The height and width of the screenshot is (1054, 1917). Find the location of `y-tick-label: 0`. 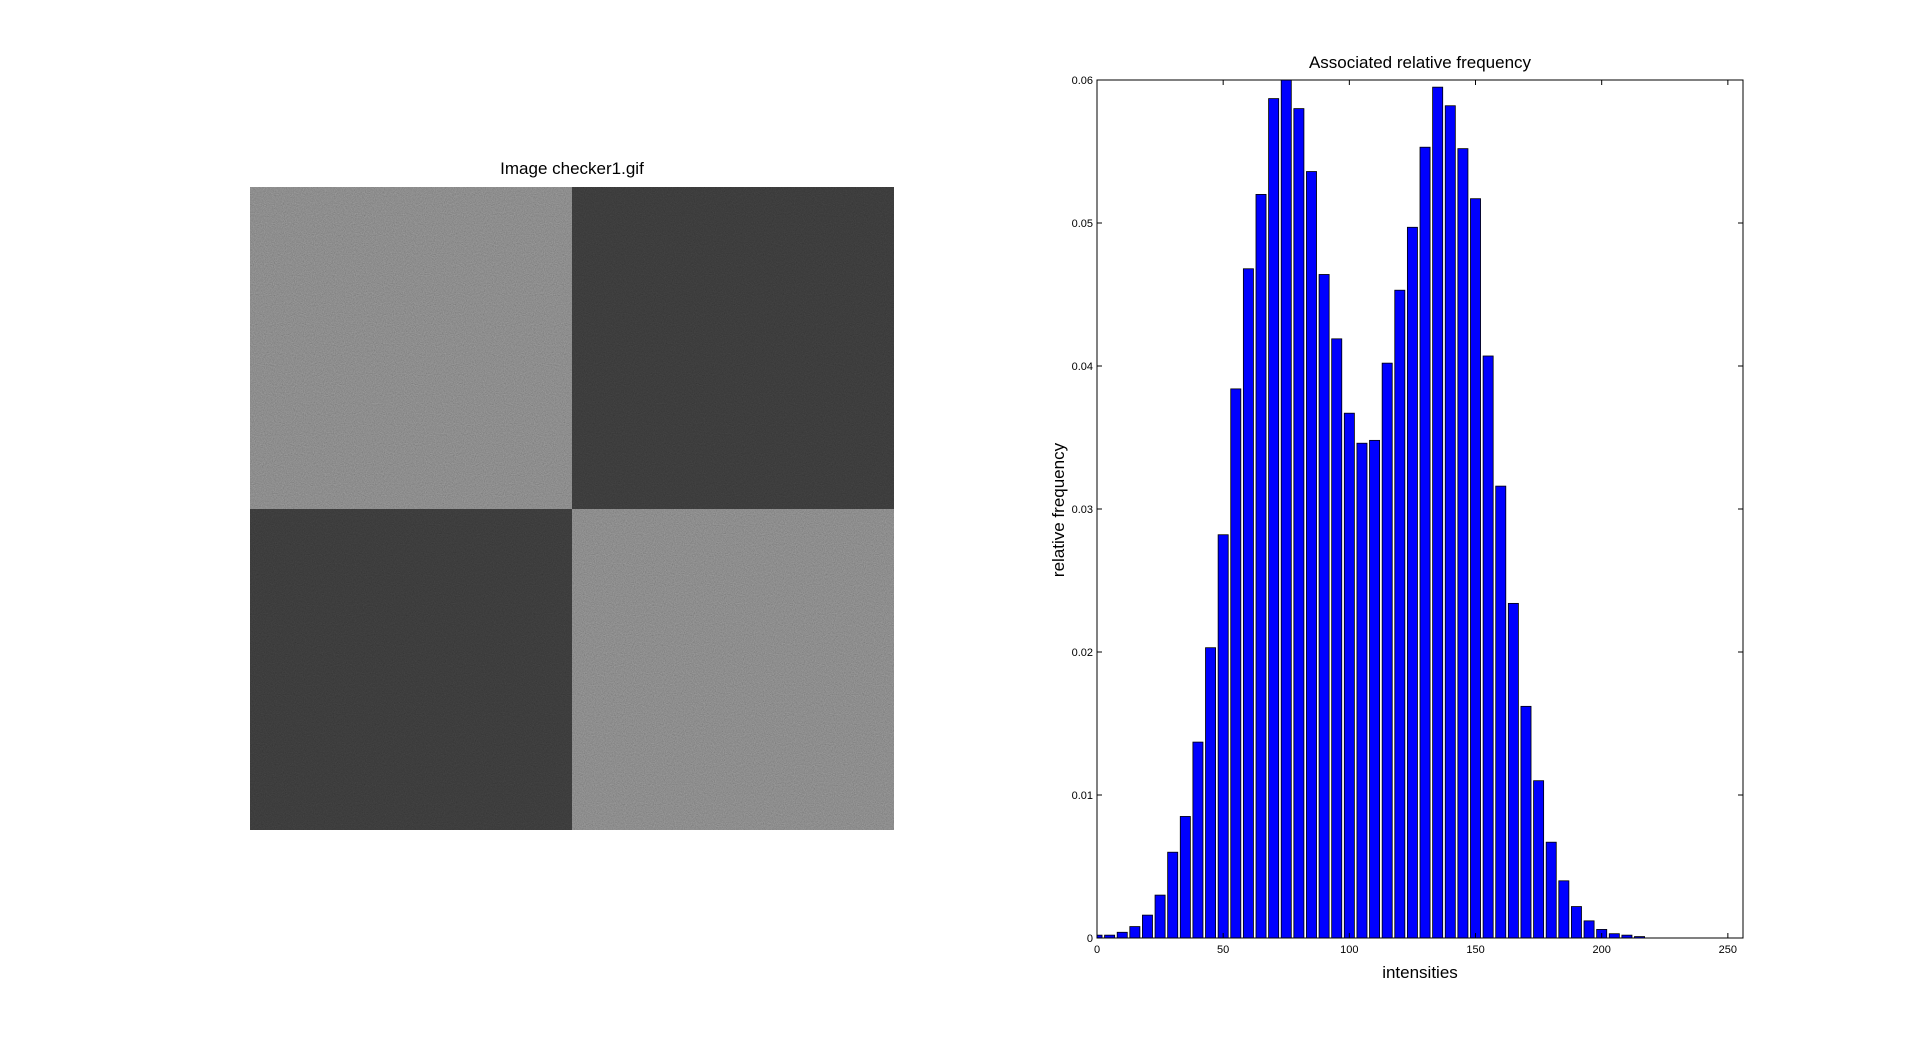

y-tick-label: 0 is located at coordinates (1090, 939).